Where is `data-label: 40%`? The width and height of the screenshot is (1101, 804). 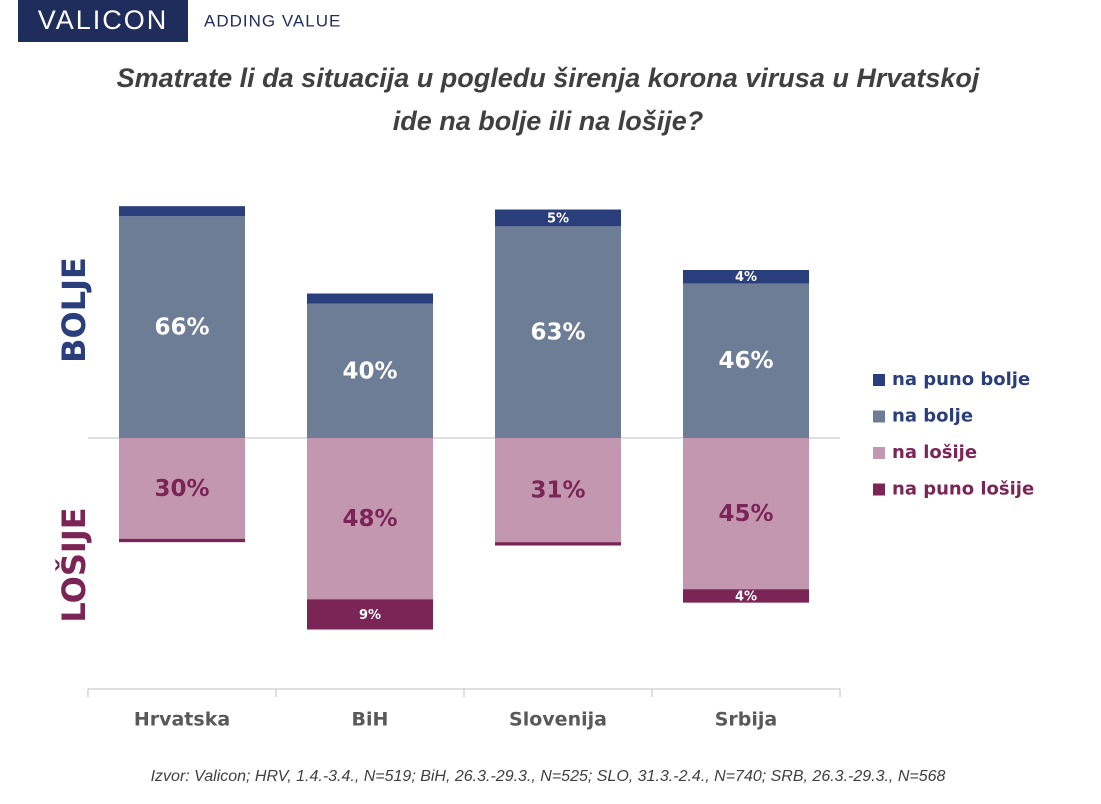 data-label: 40% is located at coordinates (369, 371).